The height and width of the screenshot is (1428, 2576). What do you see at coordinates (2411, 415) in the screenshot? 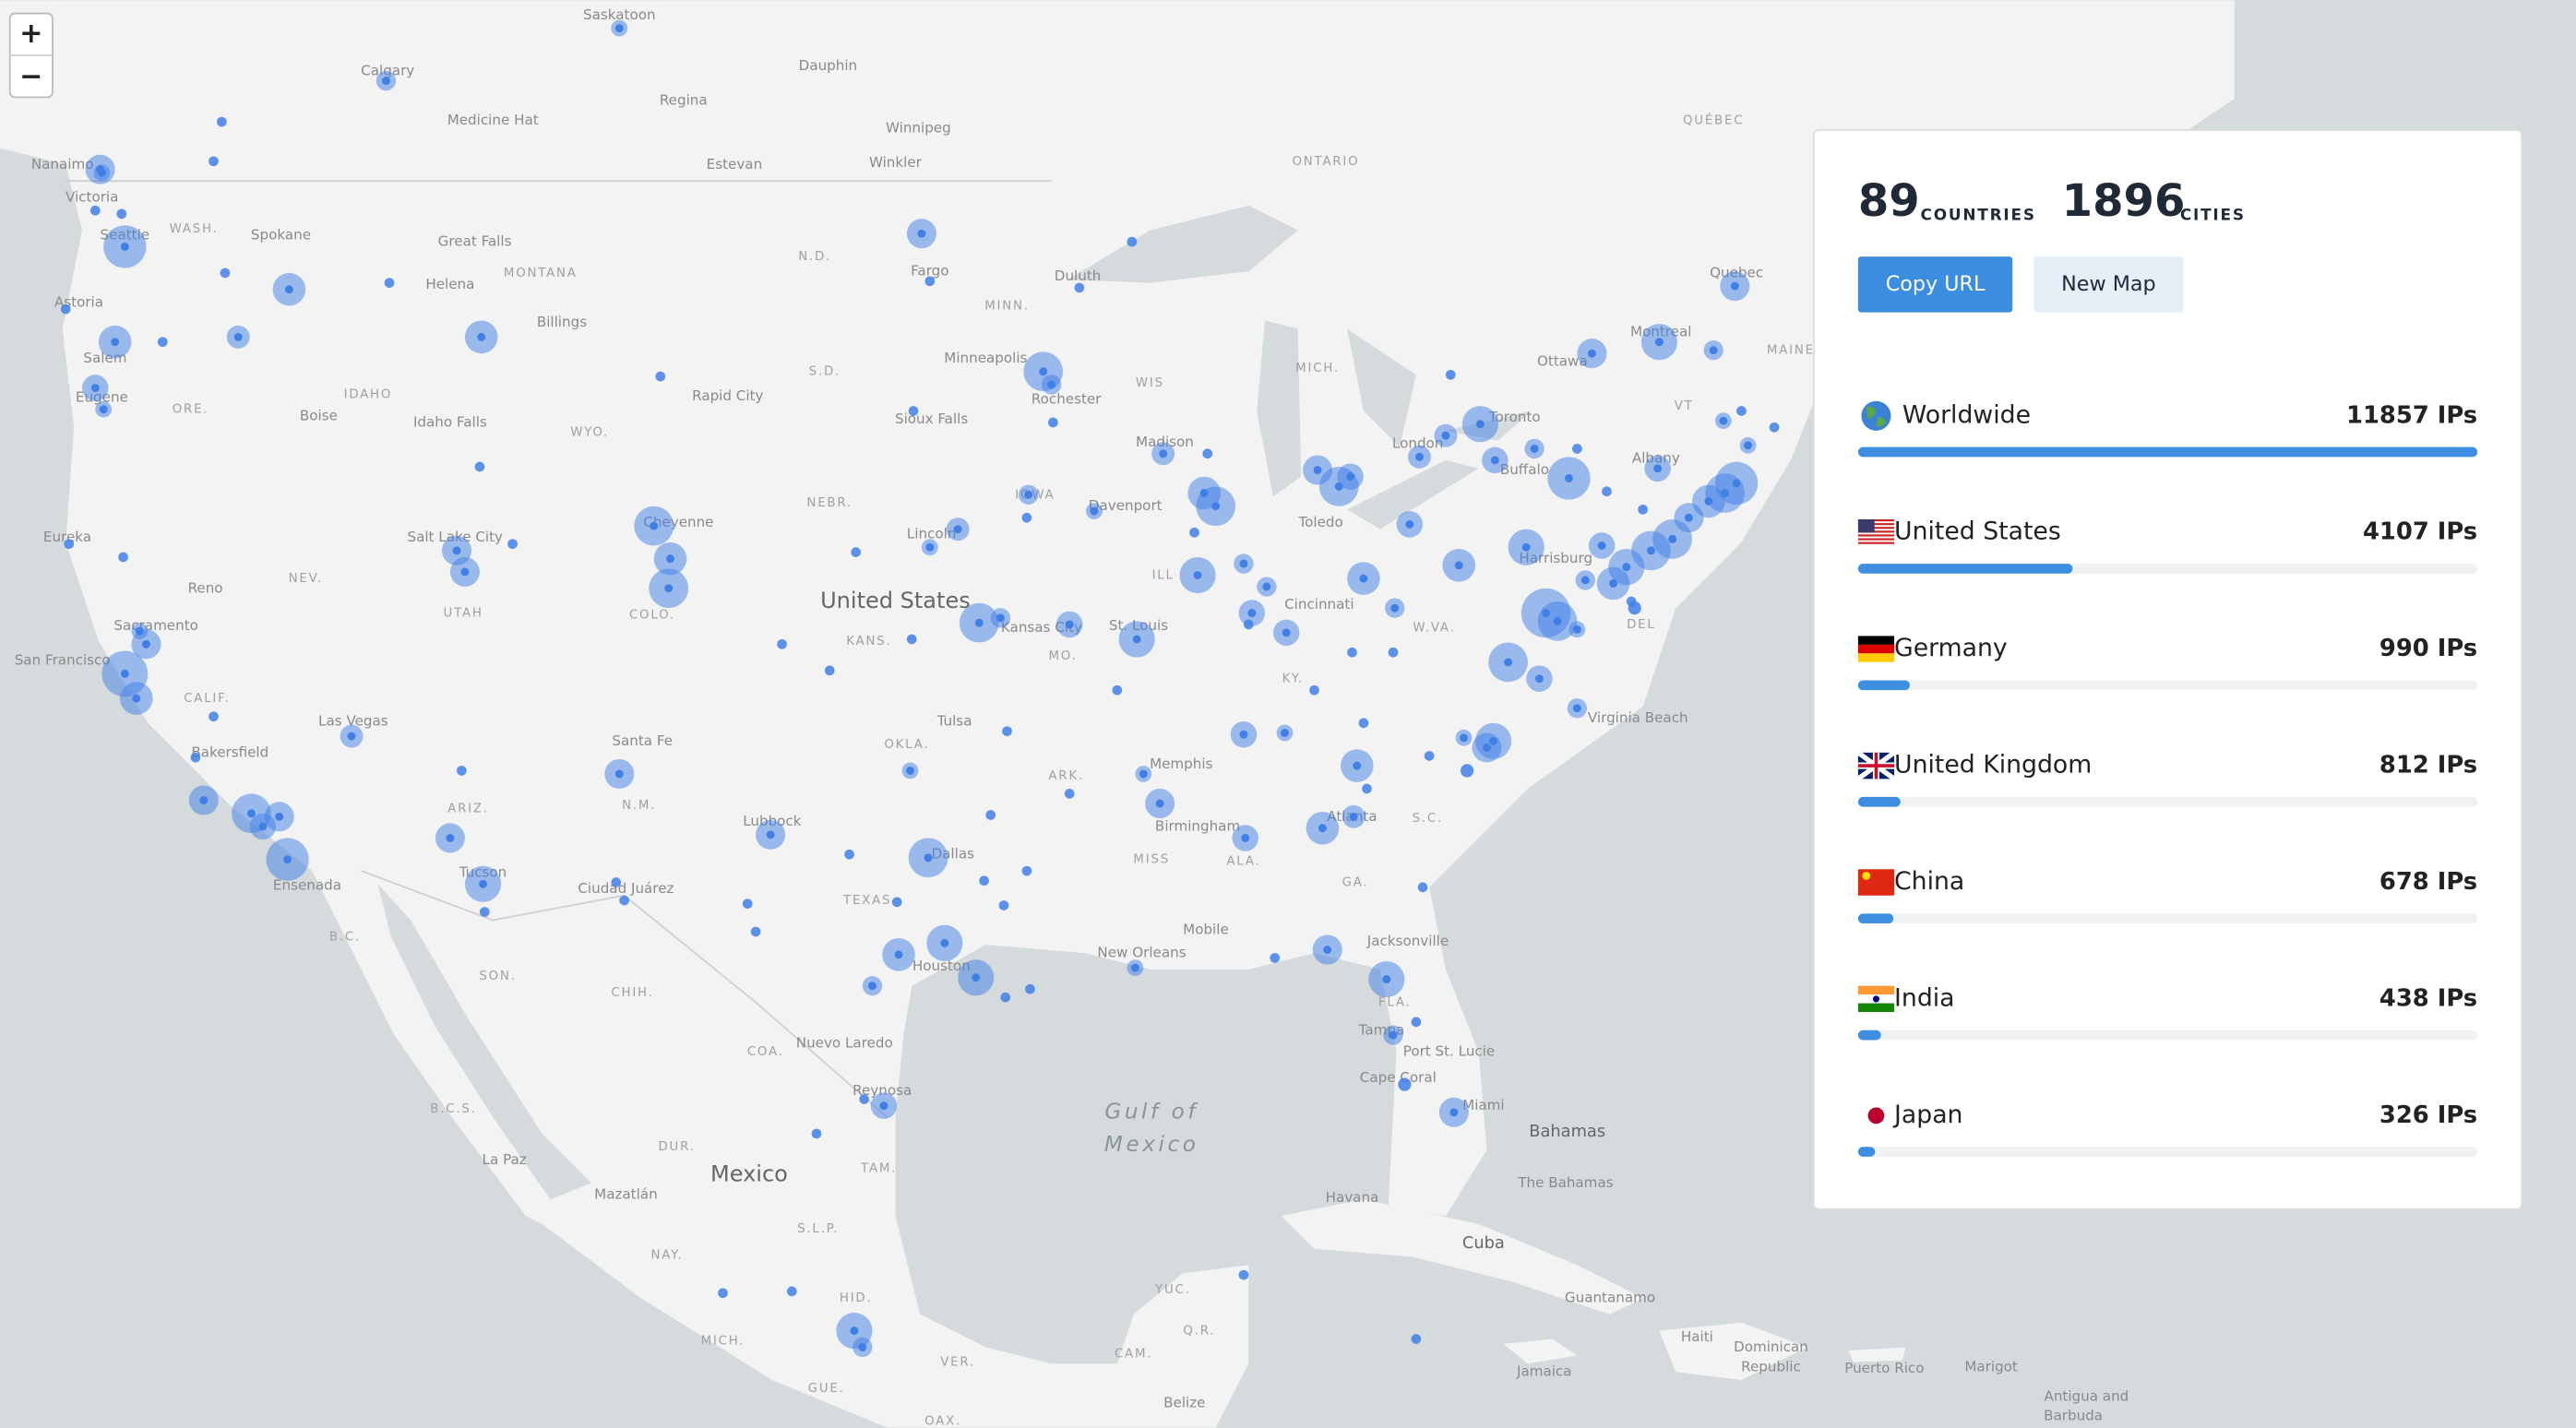
I see `ip-count: 11857 IPs` at bounding box center [2411, 415].